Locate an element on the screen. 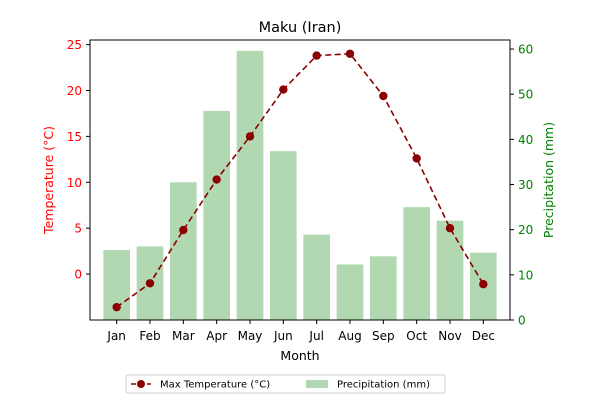 The height and width of the screenshot is (400, 600). temperature-point-sep is located at coordinates (383, 96).